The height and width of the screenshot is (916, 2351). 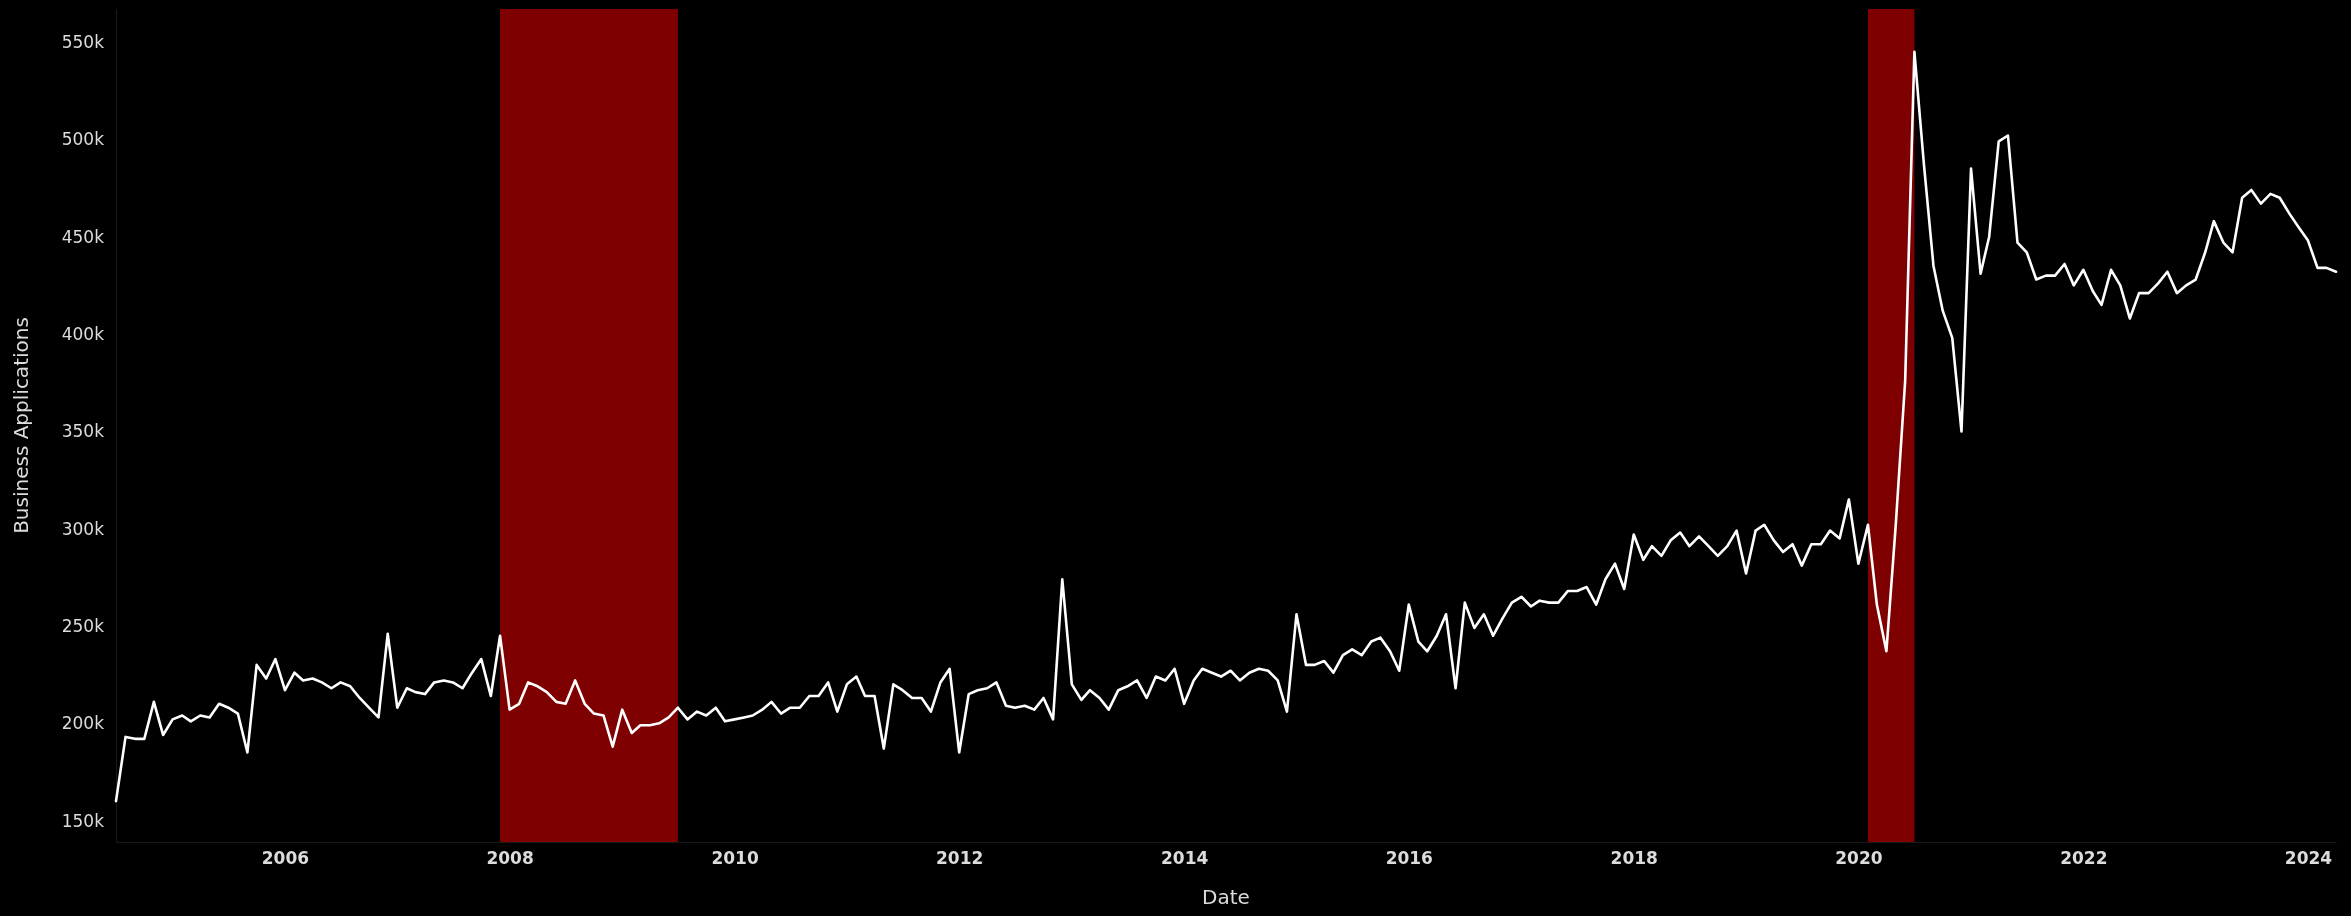 I want to click on x-tick-label: 2014, so click(x=1184, y=858).